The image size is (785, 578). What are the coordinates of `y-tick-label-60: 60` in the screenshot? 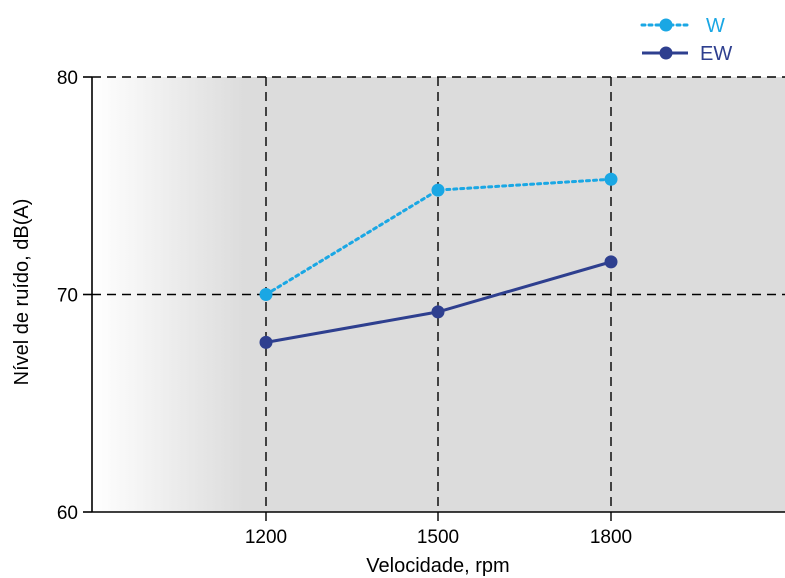 It's located at (67, 513).